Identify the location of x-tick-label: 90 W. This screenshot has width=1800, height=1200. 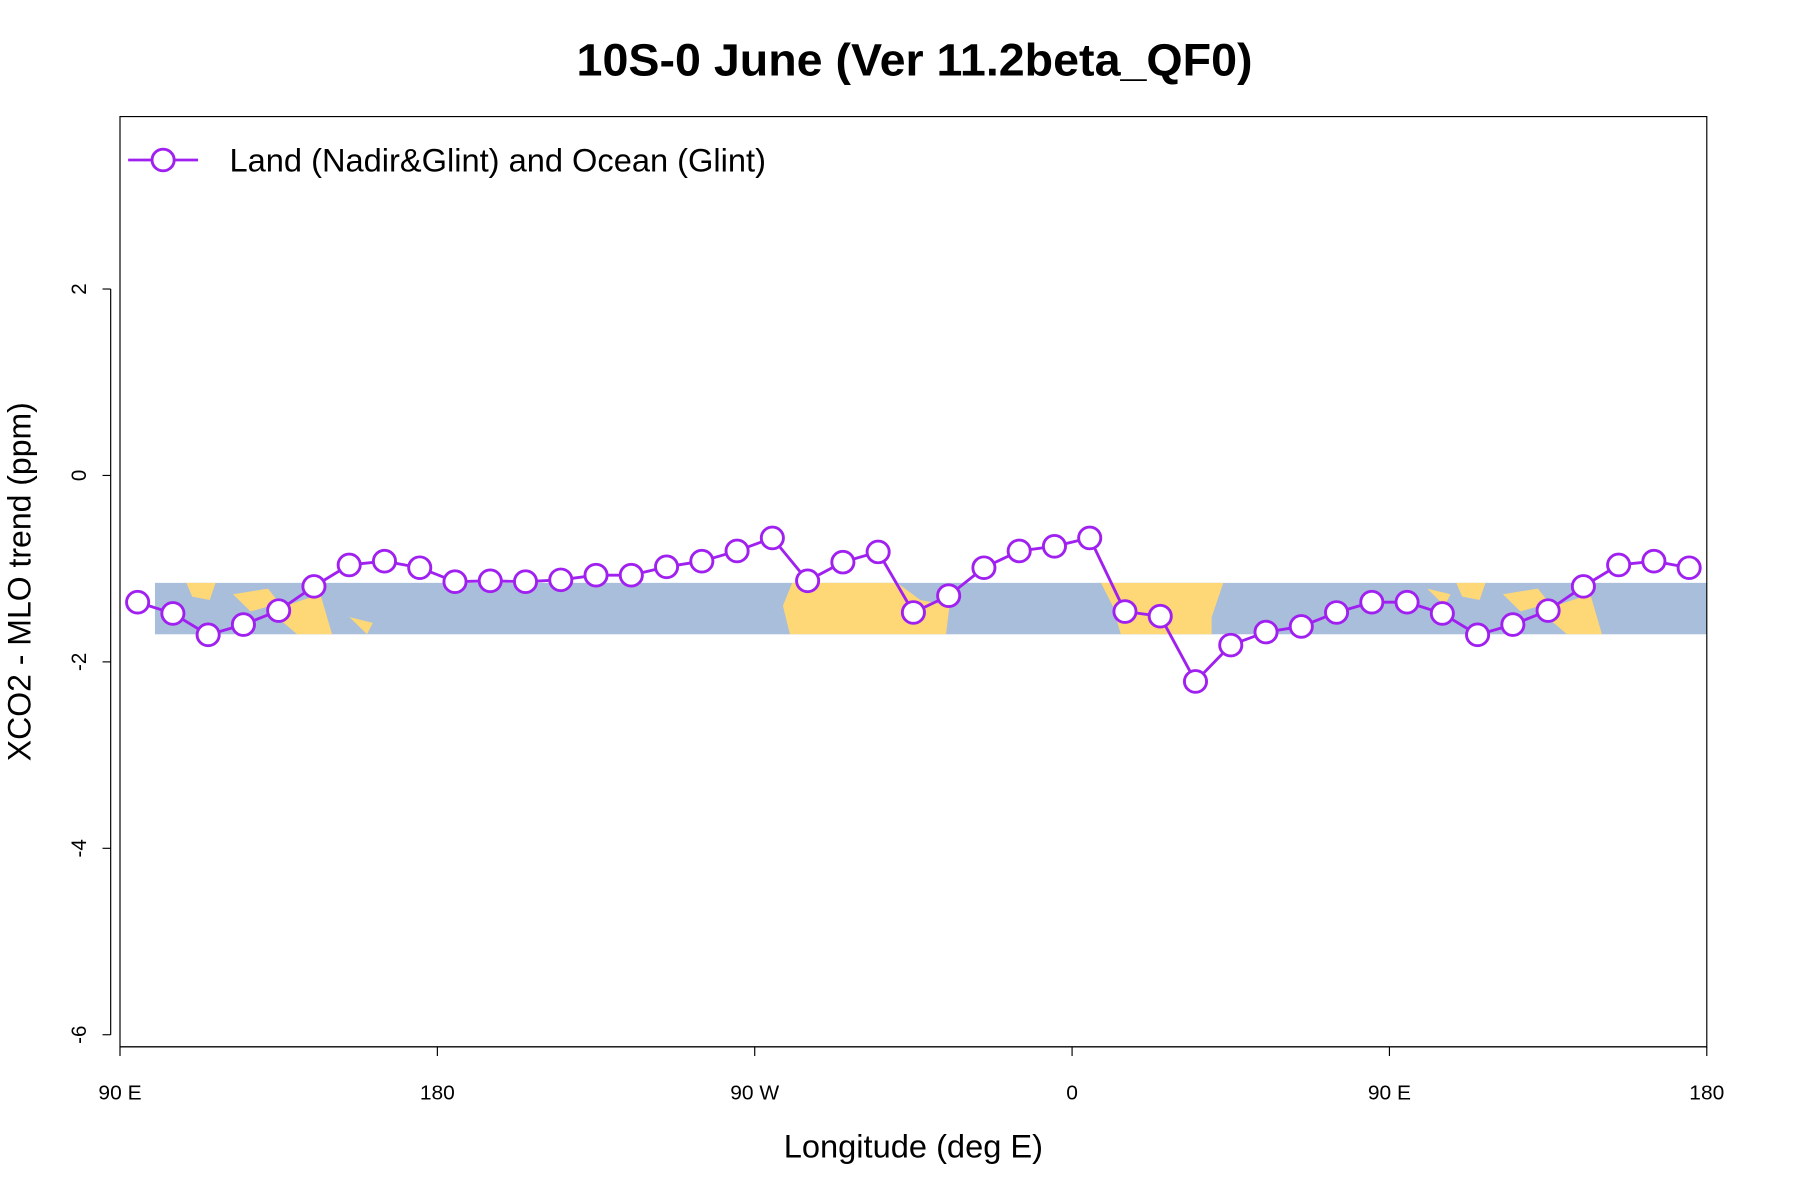
(754, 1093).